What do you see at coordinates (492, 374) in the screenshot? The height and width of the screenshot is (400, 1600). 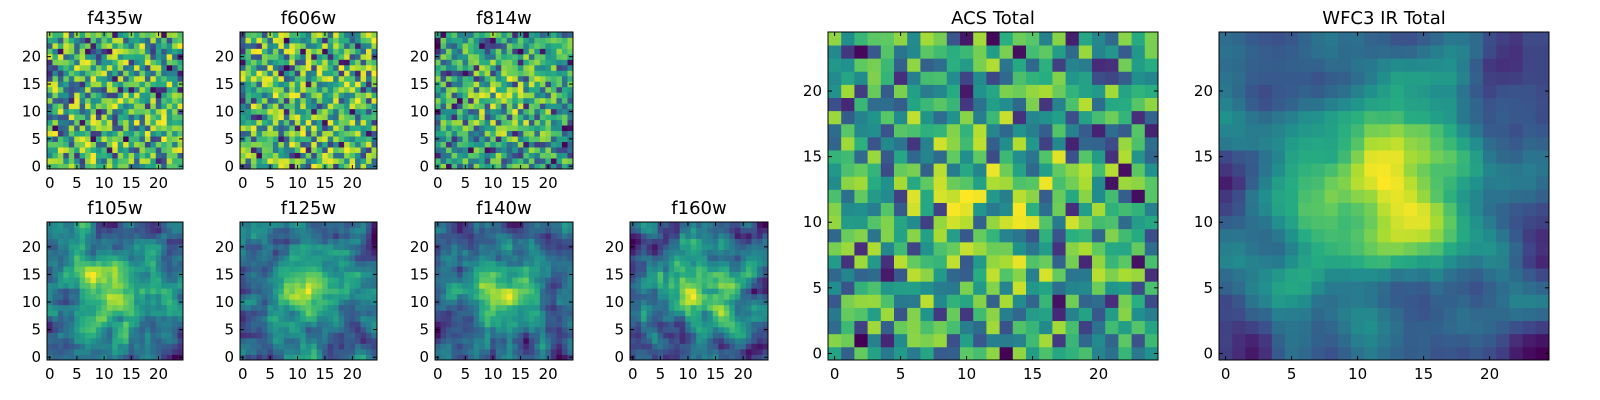 I see `x-tick-label: 10` at bounding box center [492, 374].